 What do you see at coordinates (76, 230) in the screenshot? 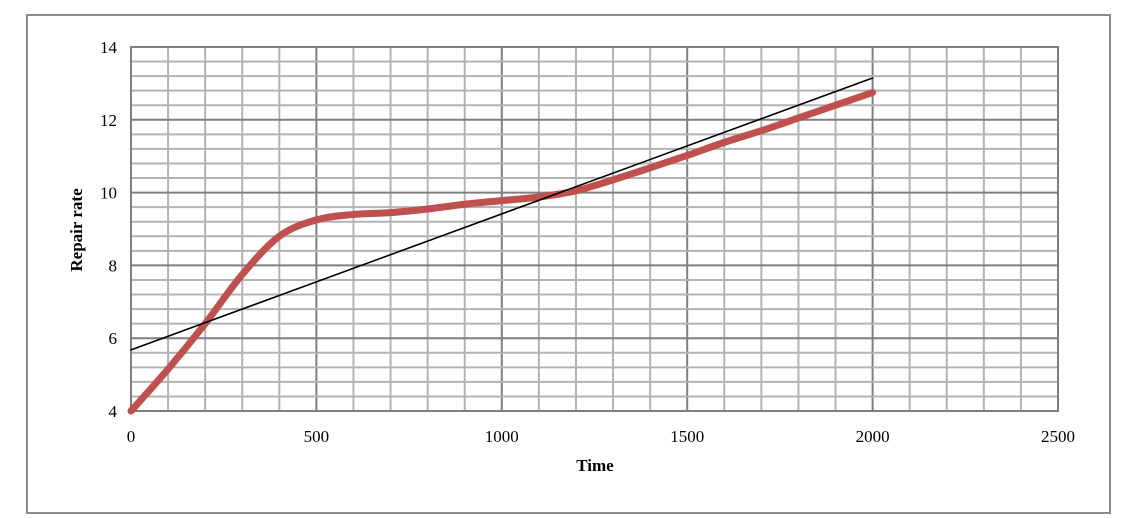
I see `y-axis-title: Repair rate` at bounding box center [76, 230].